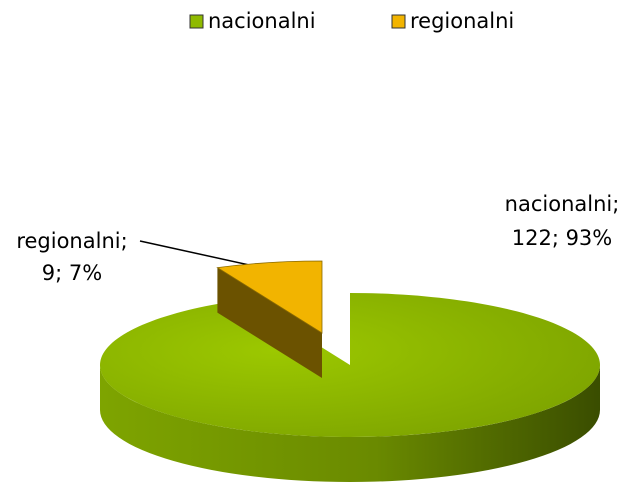  What do you see at coordinates (269, 297) in the screenshot?
I see `slice` at bounding box center [269, 297].